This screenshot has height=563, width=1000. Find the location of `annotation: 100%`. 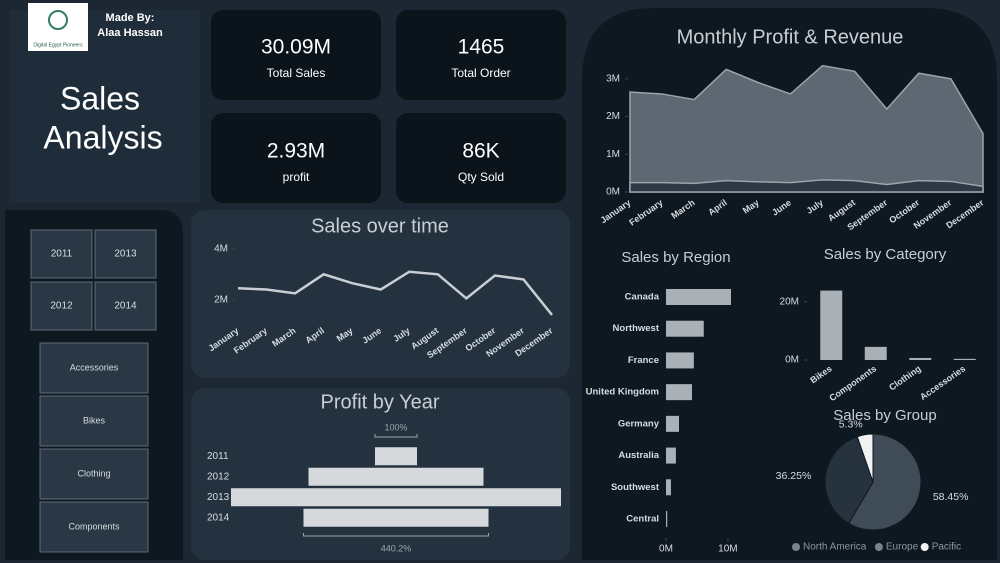

annotation: 100% is located at coordinates (395, 427).